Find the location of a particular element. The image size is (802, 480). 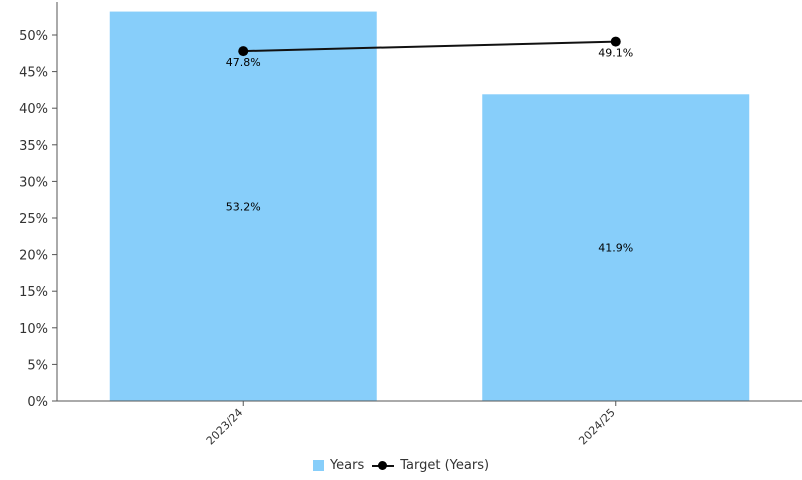

legend: Years Target (Years) is located at coordinates (401, 465).